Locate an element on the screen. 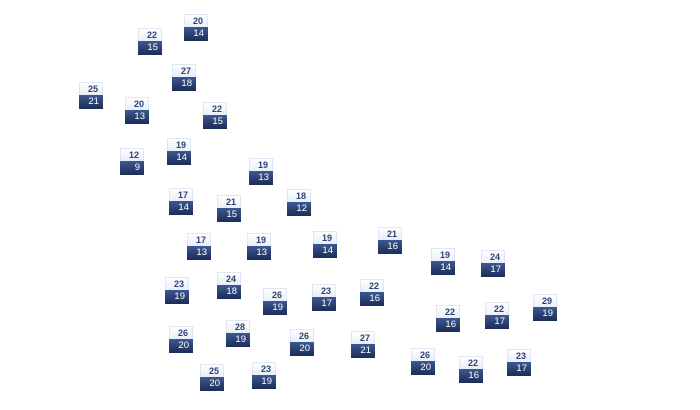 This screenshot has width=700, height=410. high-temperature: 17 is located at coordinates (181, 194).